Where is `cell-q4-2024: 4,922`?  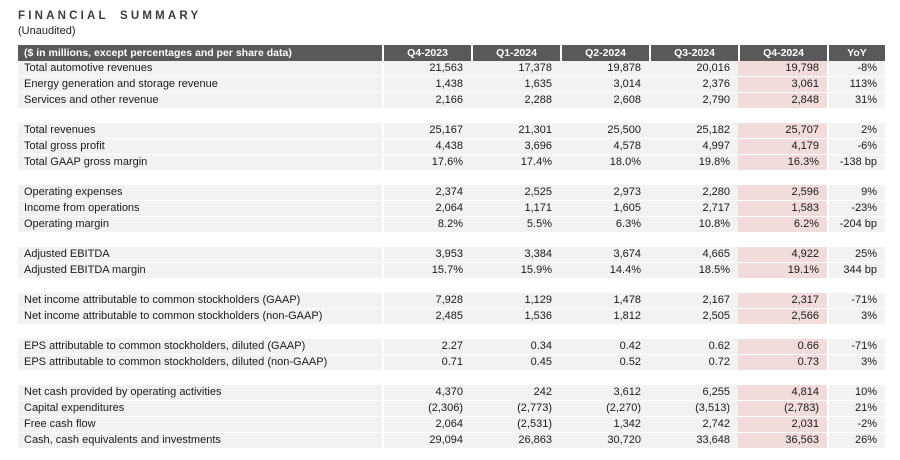 cell-q4-2024: 4,922 is located at coordinates (782, 255).